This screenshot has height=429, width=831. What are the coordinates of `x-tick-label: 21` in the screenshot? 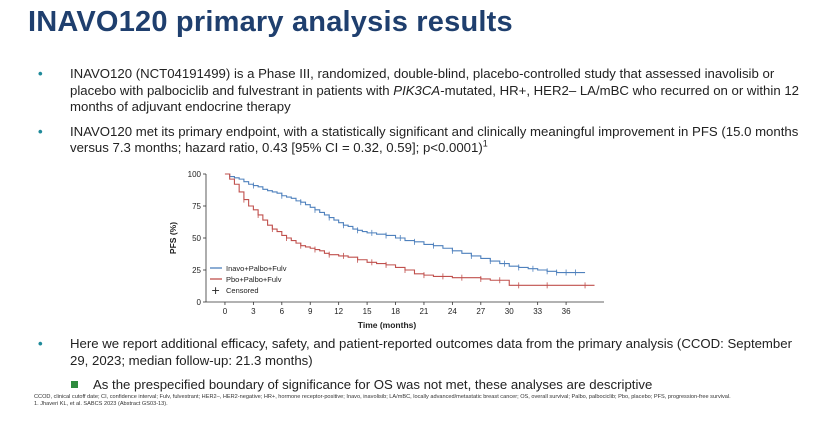 It's located at (423, 311).